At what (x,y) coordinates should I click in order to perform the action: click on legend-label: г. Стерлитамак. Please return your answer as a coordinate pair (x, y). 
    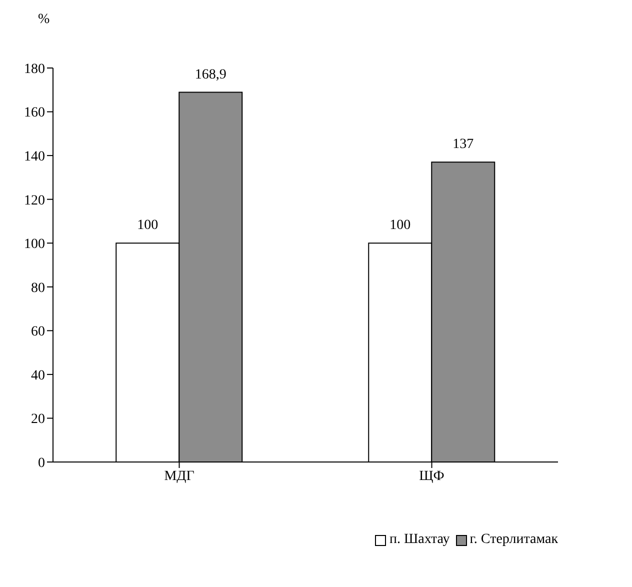
    Looking at the image, I should click on (514, 540).